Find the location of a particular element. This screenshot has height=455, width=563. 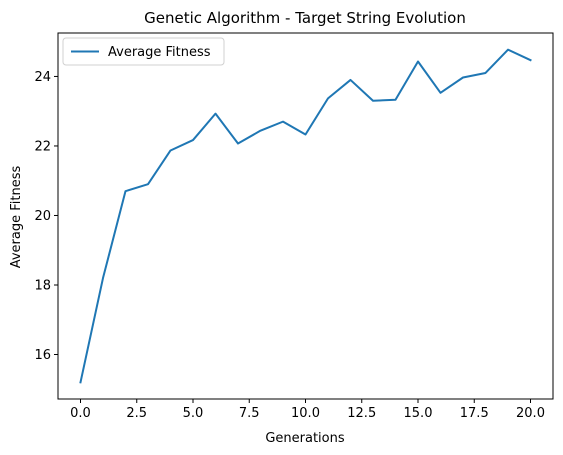

x-axis-ticks: 0.0 2.5 5.0 7.5 10.0 12.5 15.0 17.5 20.0 is located at coordinates (307, 410).